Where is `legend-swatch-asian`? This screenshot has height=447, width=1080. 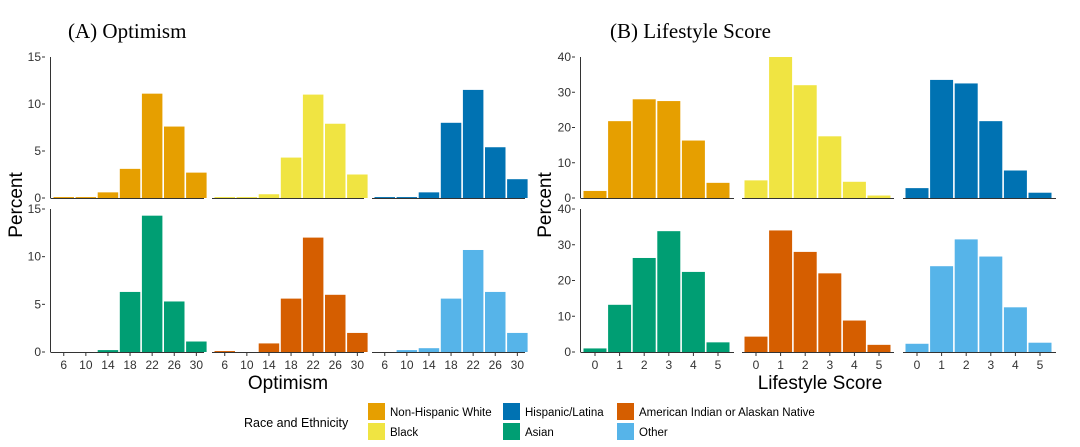
legend-swatch-asian is located at coordinates (511, 431).